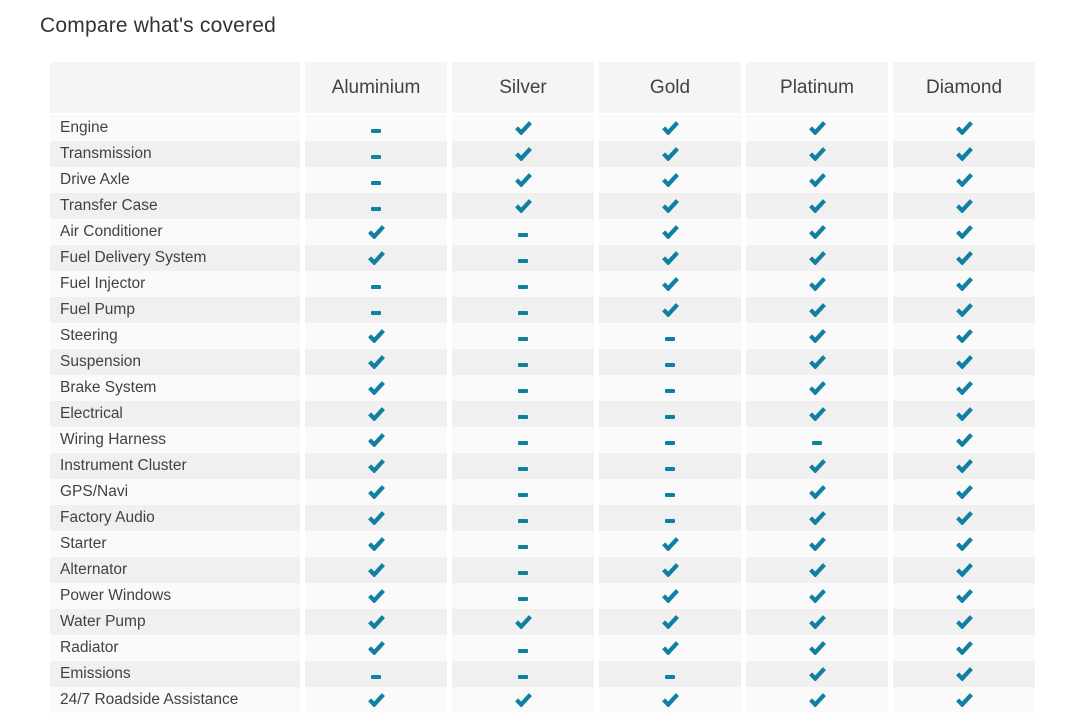  What do you see at coordinates (376, 87) in the screenshot?
I see `column-header-aluminium: Aluminium` at bounding box center [376, 87].